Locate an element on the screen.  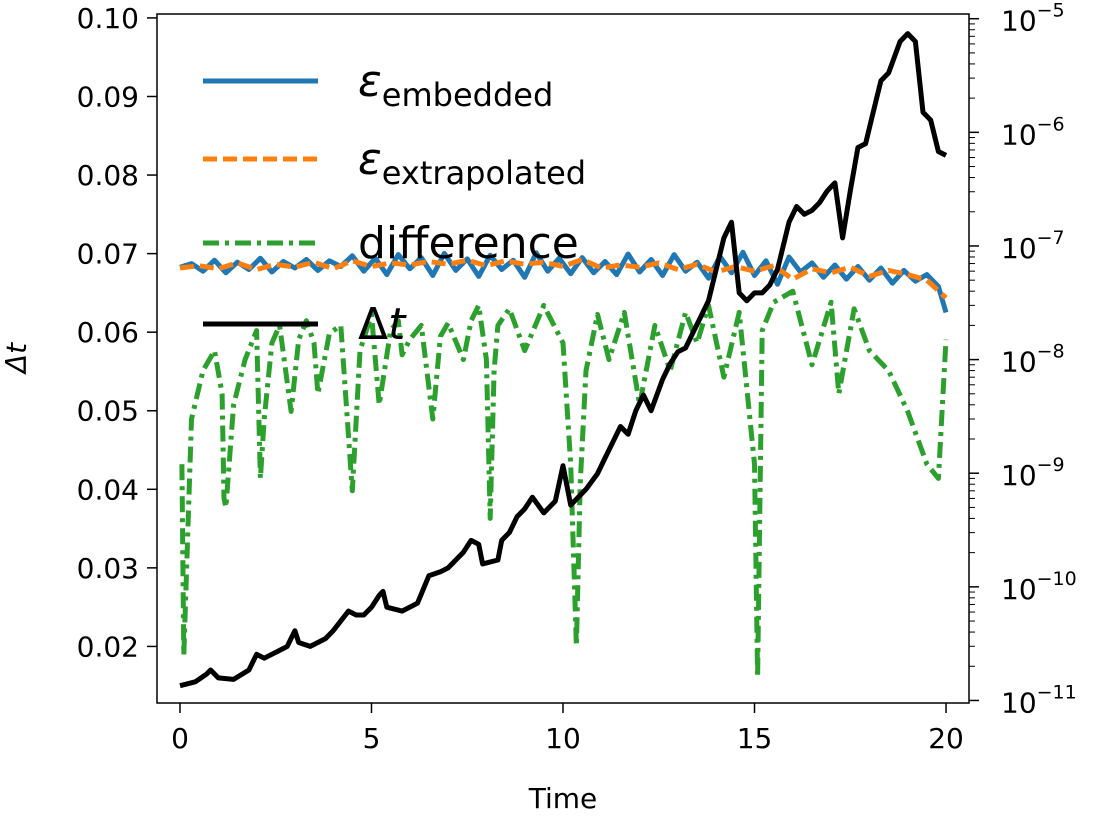
legend: εembedded εextrapolated difference Δt is located at coordinates (394, 203).